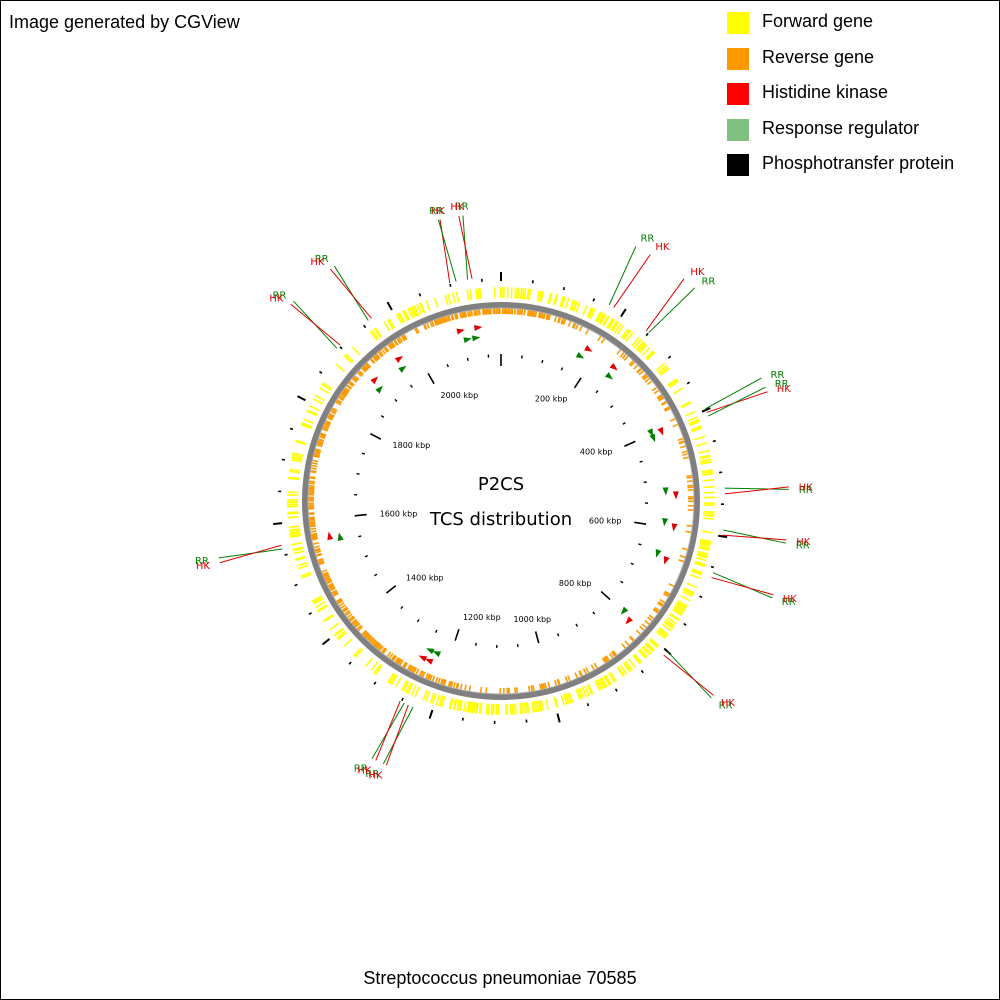  What do you see at coordinates (430, 651) in the screenshot?
I see `response-regulator-marker` at bounding box center [430, 651].